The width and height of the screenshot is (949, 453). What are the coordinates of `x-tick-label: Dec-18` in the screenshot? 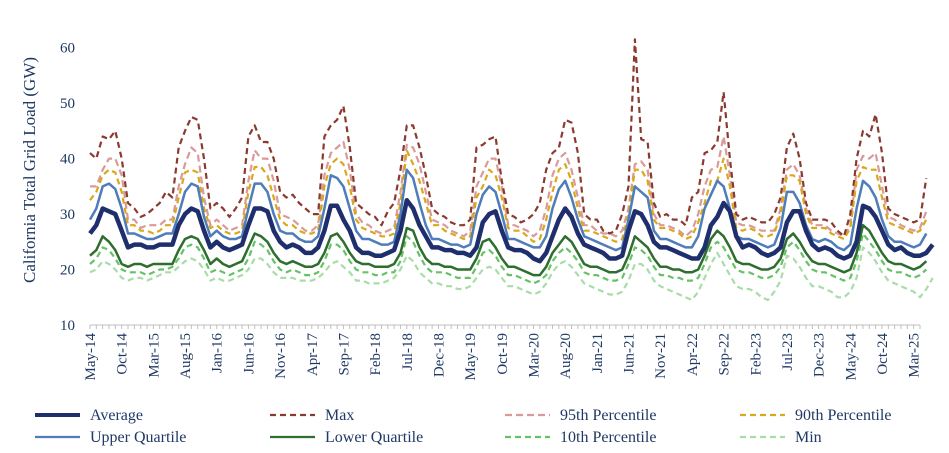 It's located at (439, 355).